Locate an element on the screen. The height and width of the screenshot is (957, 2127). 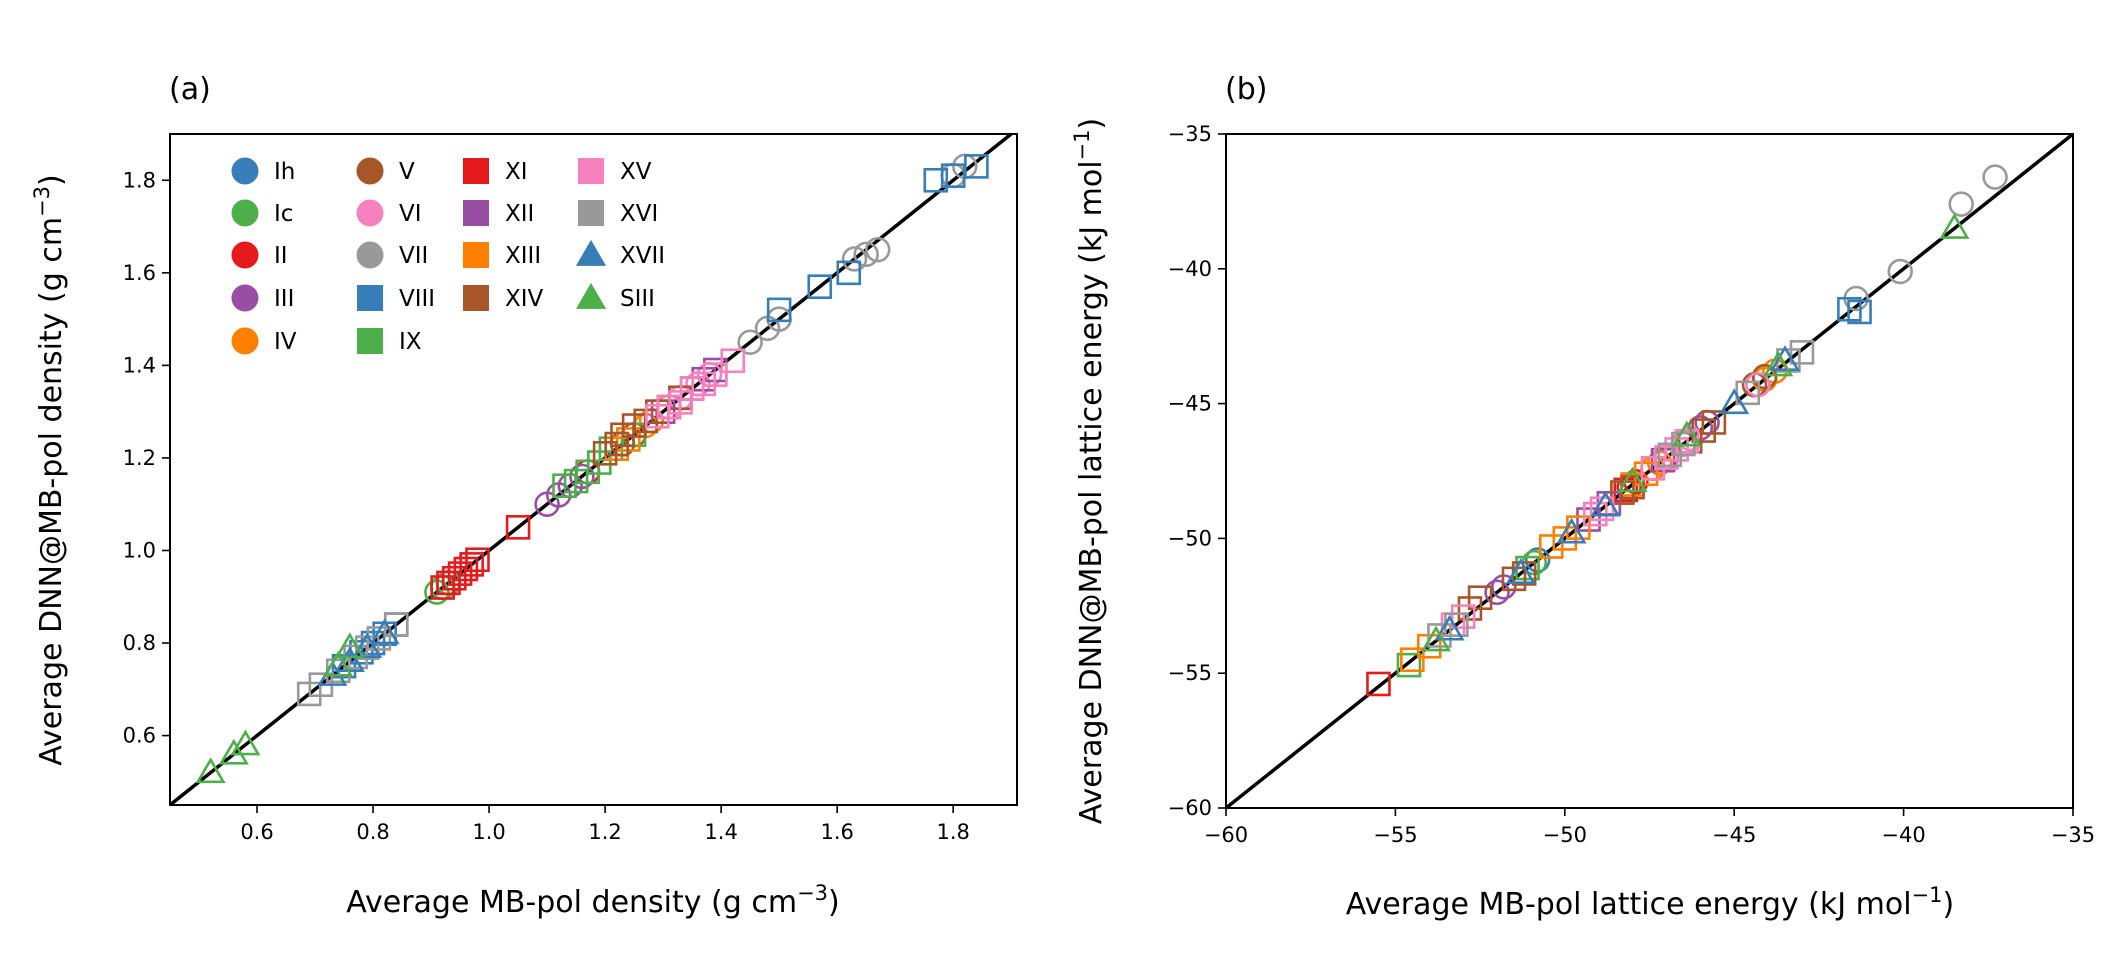
legend-label: XIII is located at coordinates (523, 256).